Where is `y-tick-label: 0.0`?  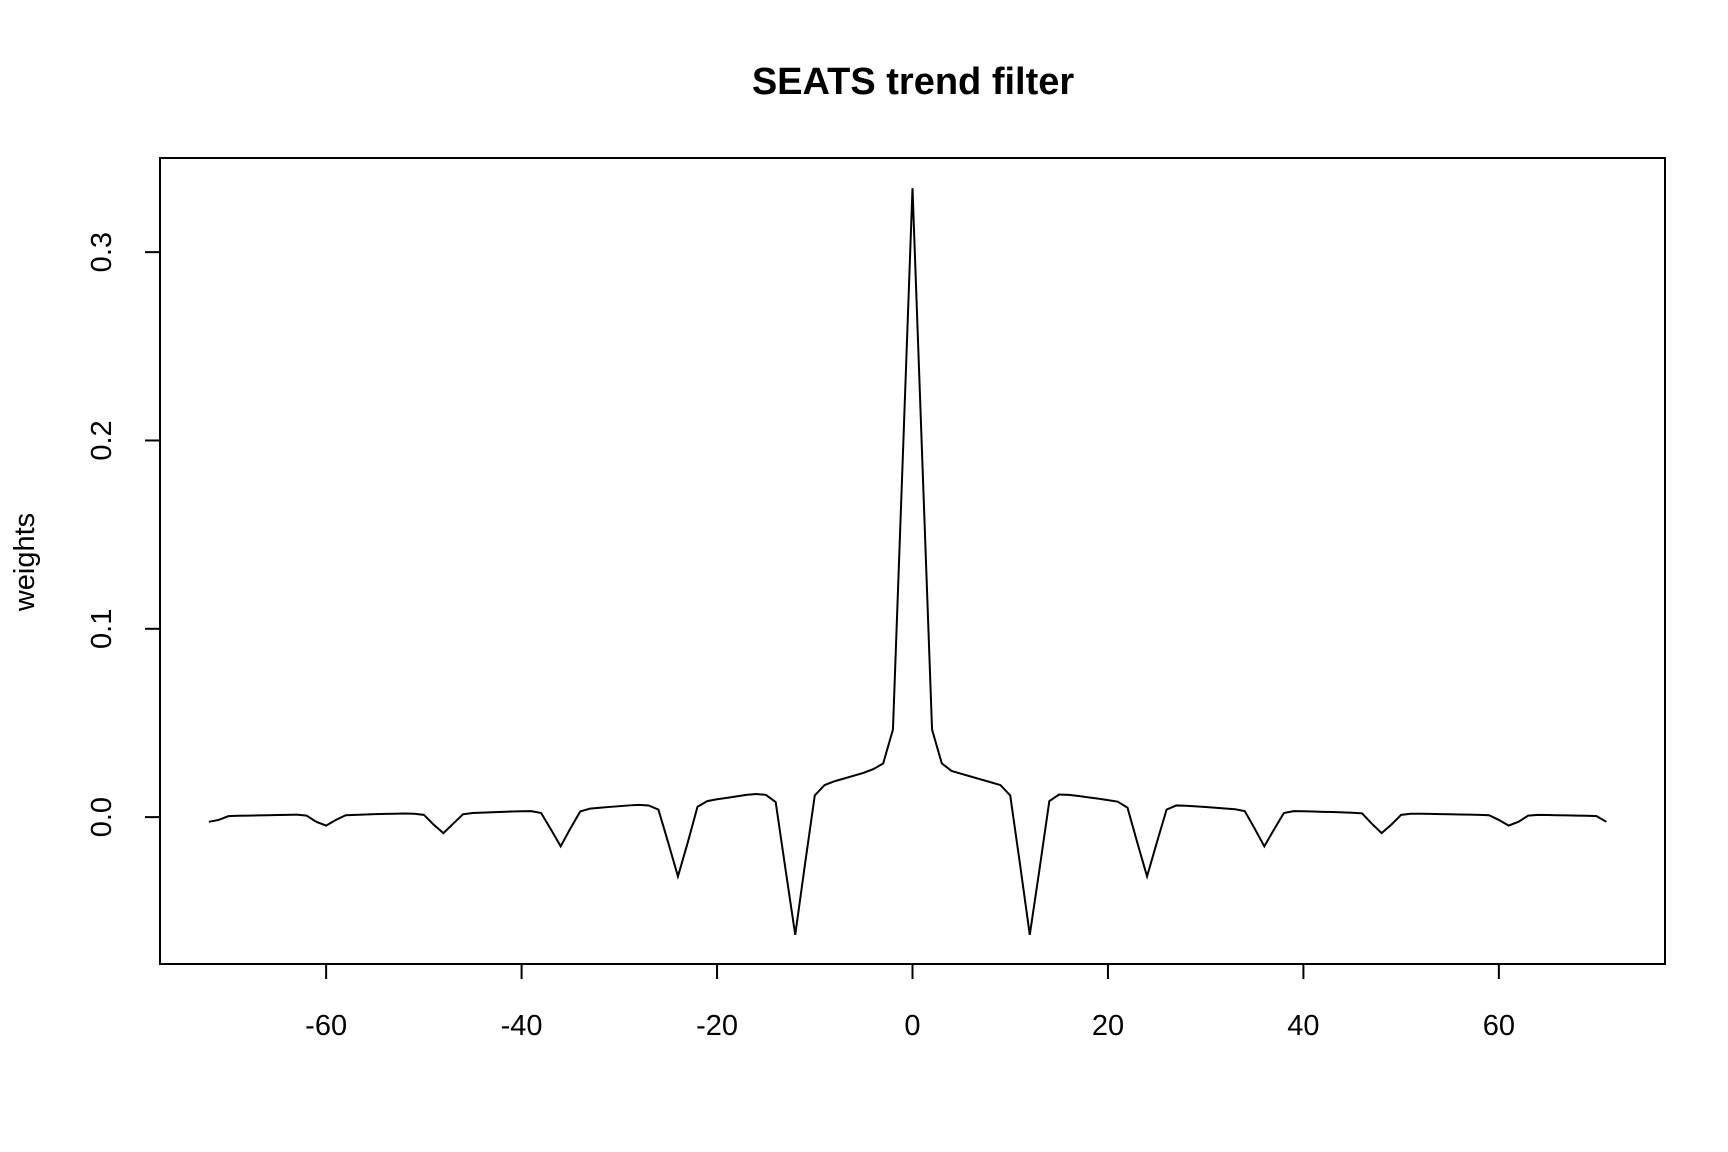
y-tick-label: 0.0 is located at coordinates (102, 817).